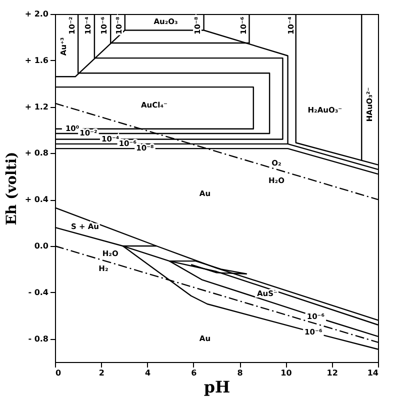 The width and height of the screenshot is (393, 399). What do you see at coordinates (194, 373) in the screenshot?
I see `x-tick-label: 6` at bounding box center [194, 373].